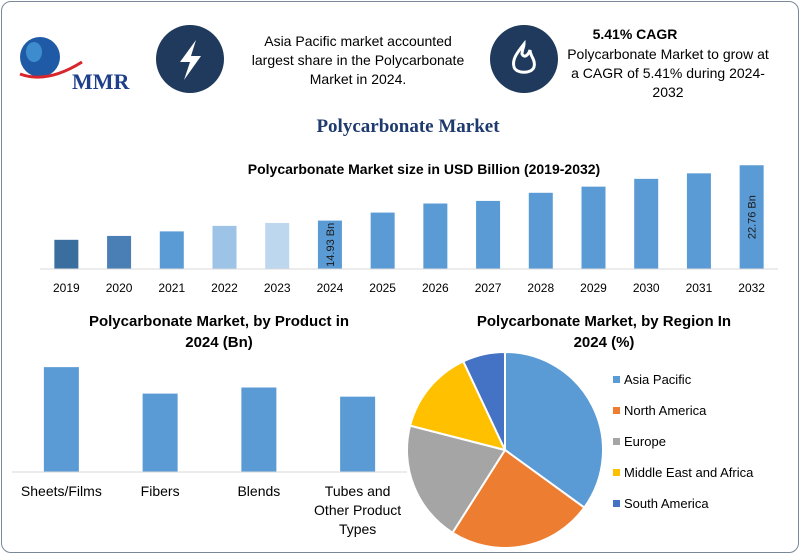 Image resolution: width=800 pixels, height=555 pixels. Describe the element at coordinates (604, 321) in the screenshot. I see `region-chart-title-line-1: Polycarbonate Market, by Region In` at that location.